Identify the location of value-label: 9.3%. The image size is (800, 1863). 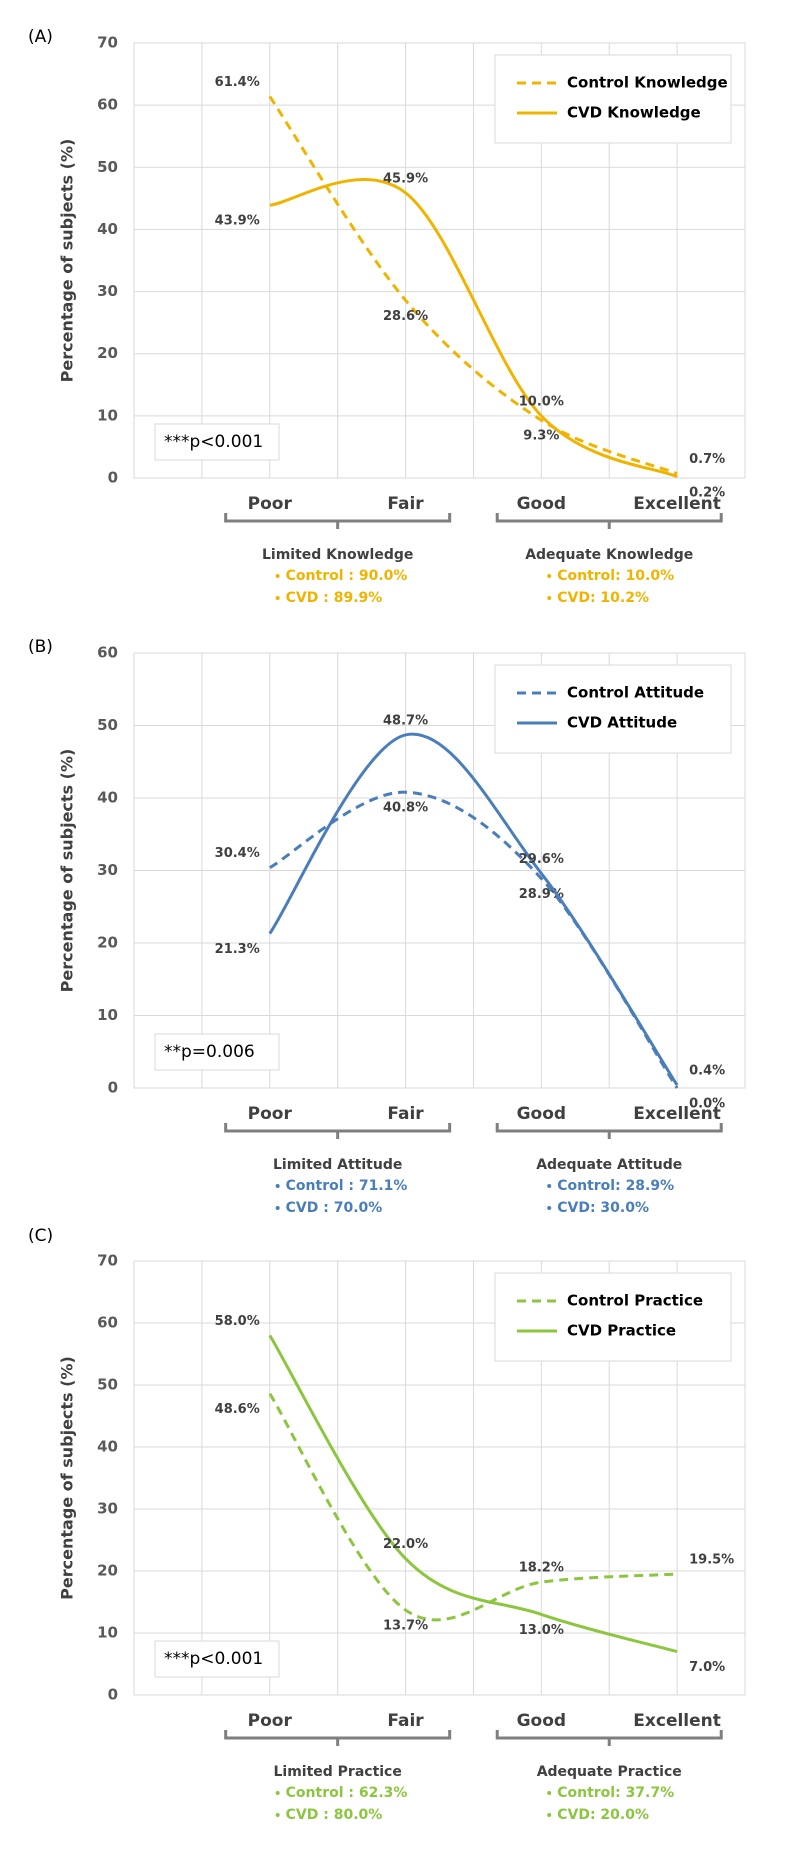
(541, 436).